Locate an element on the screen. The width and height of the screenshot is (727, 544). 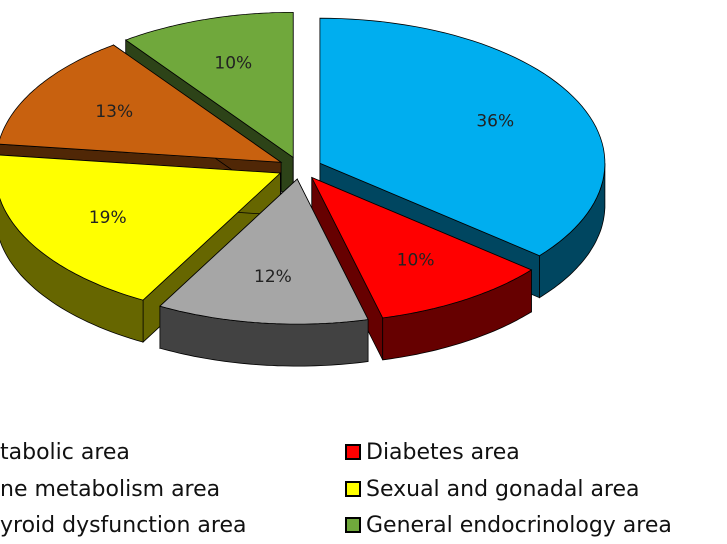
legend-label: ne metabolism area is located at coordinates (110, 489).